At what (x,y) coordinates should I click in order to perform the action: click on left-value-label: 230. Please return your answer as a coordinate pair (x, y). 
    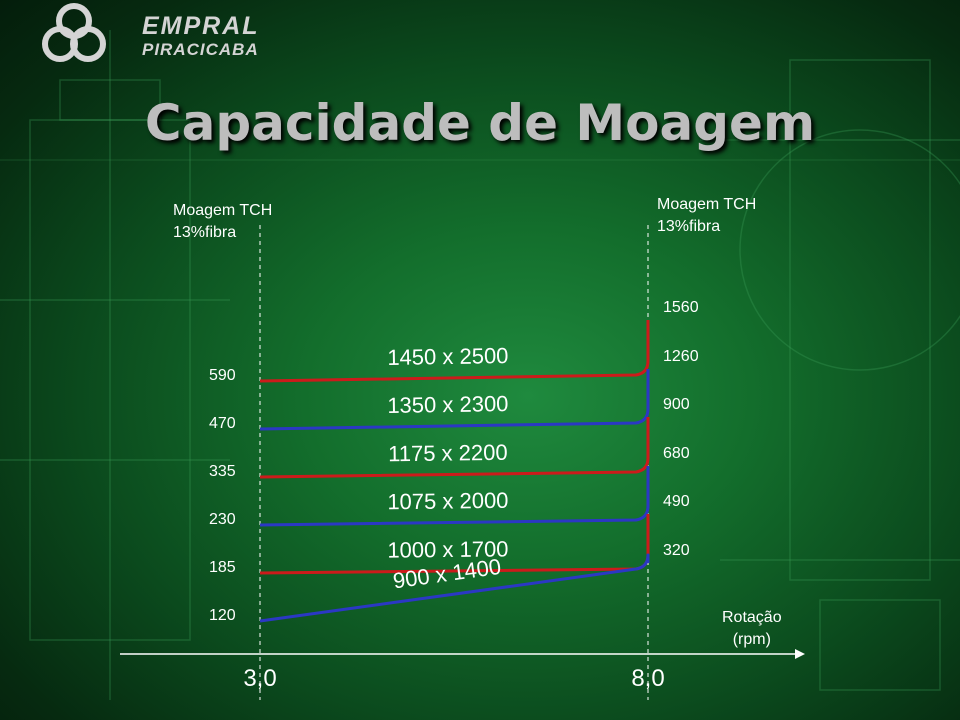
    Looking at the image, I should click on (222, 519).